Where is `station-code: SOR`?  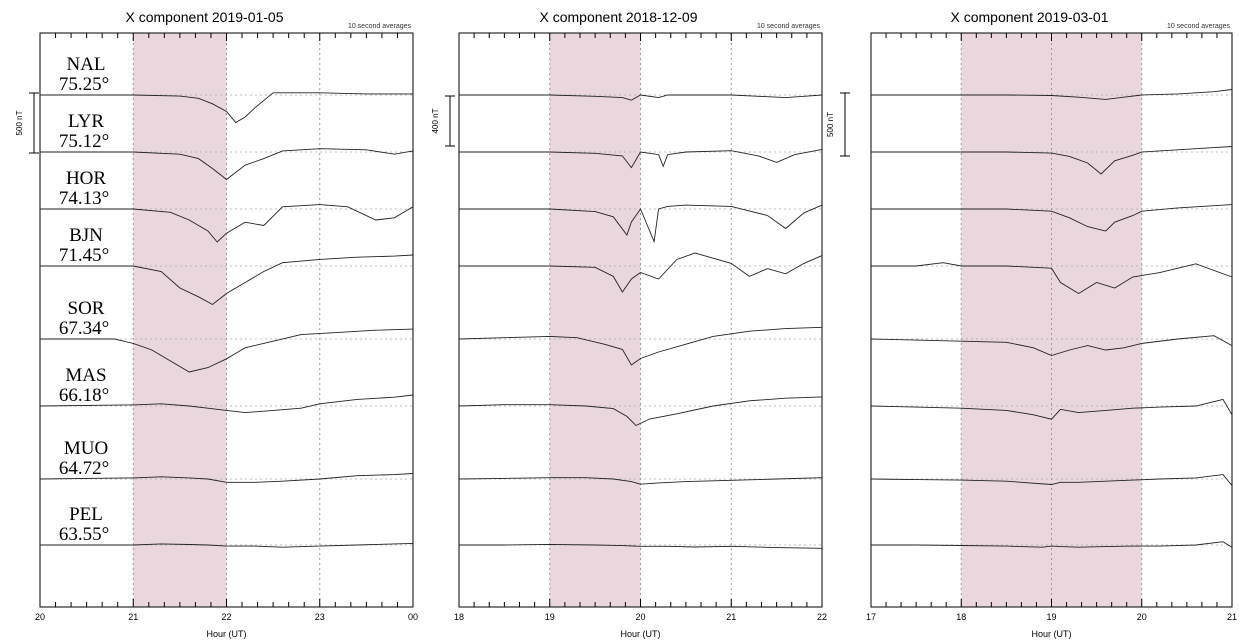
station-code: SOR is located at coordinates (86, 308).